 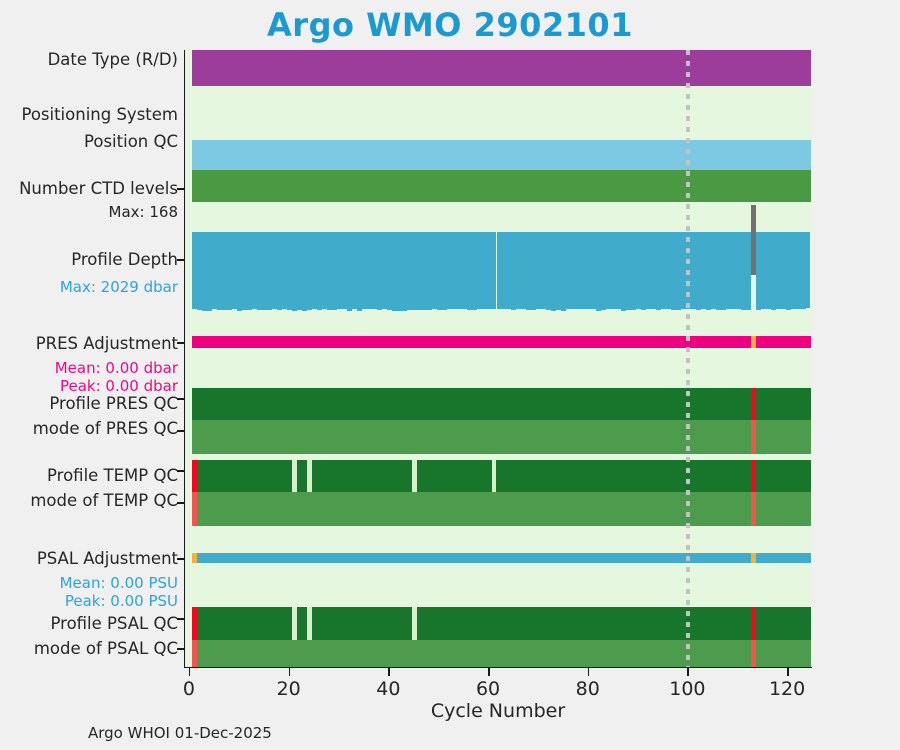 What do you see at coordinates (787, 689) in the screenshot?
I see `xticklabel-120: 120` at bounding box center [787, 689].